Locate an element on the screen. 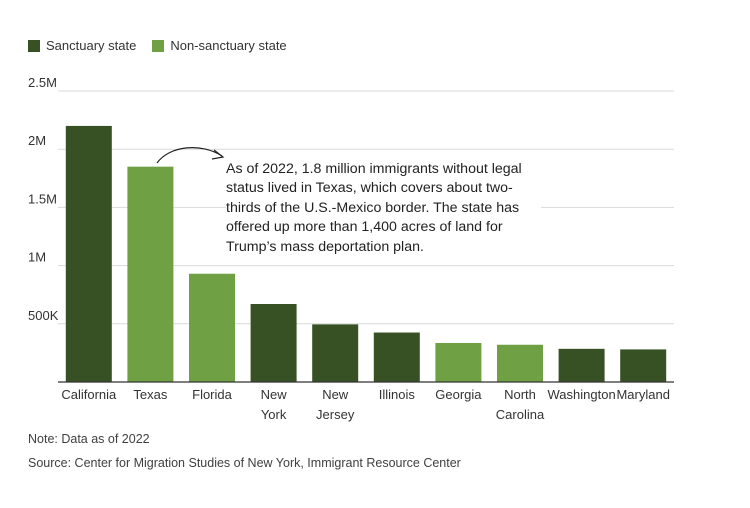  y-tick-label: 2.5M is located at coordinates (42, 82).